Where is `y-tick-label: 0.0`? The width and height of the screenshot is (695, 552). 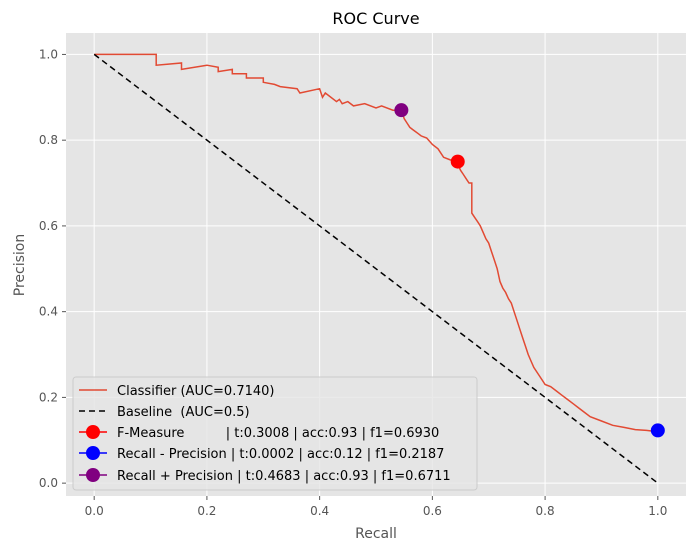 y-tick-label: 0.0 is located at coordinates (48, 483).